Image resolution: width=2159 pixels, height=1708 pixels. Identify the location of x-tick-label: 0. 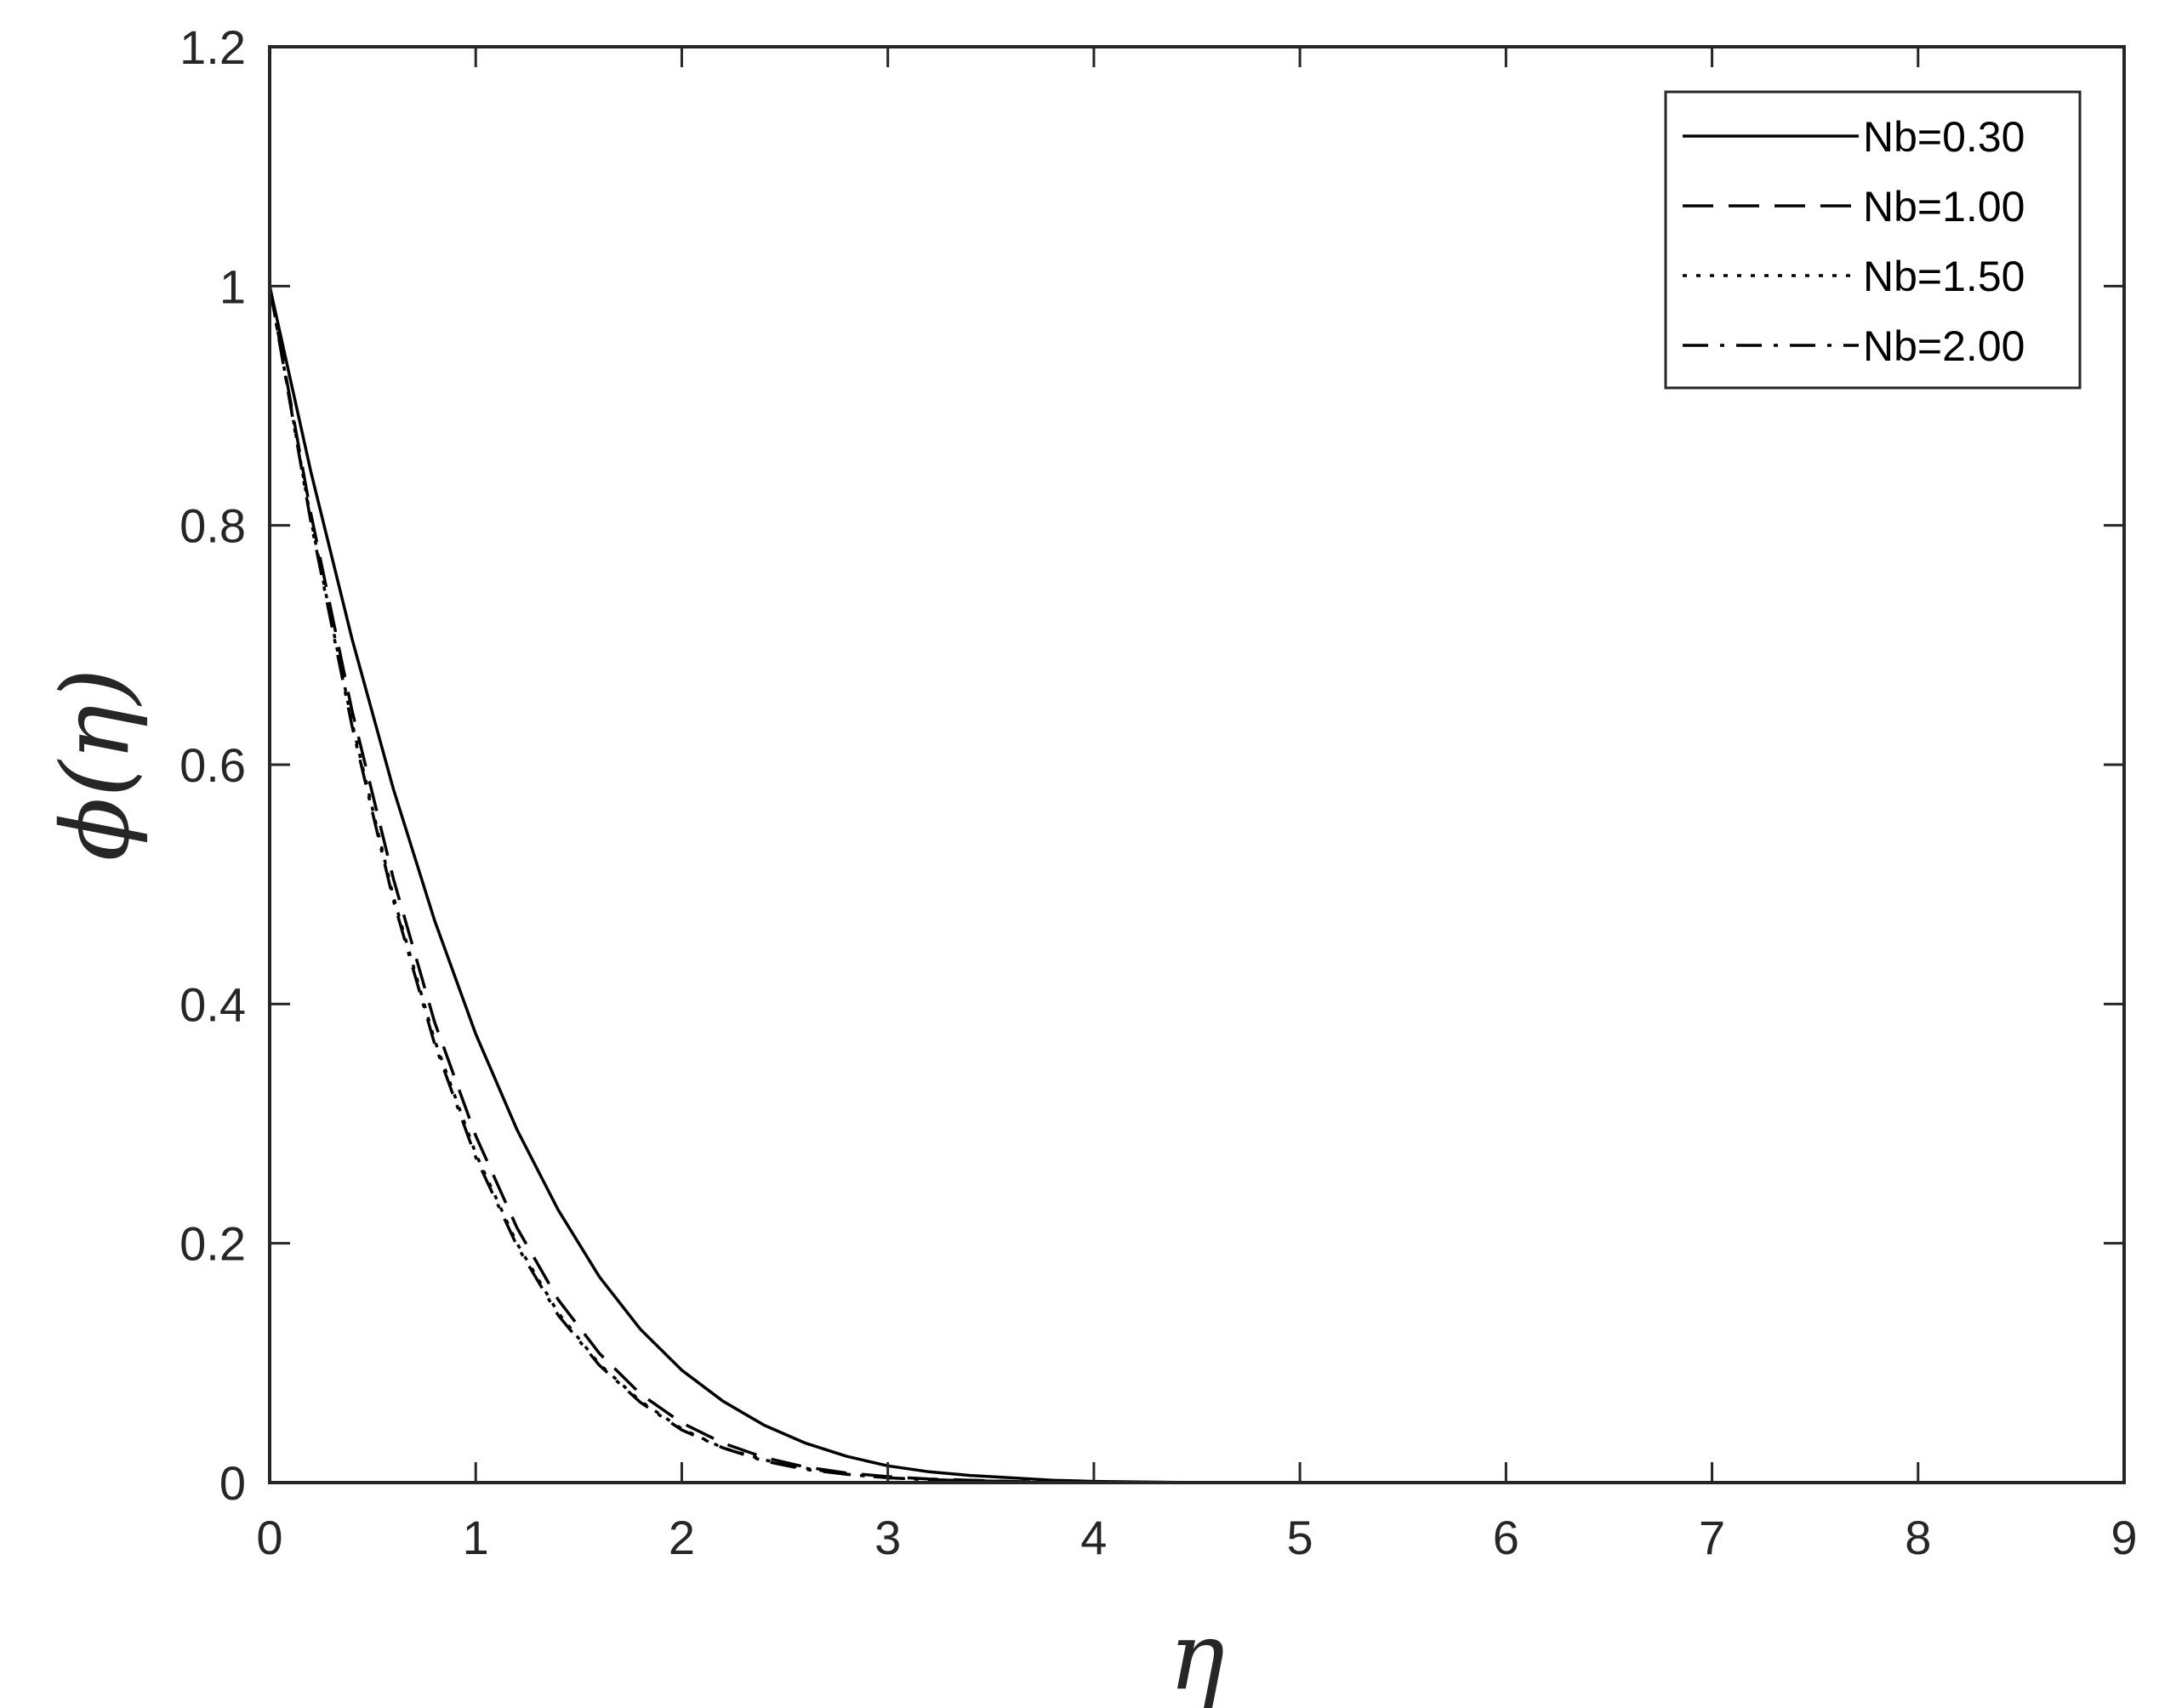
(269, 1537).